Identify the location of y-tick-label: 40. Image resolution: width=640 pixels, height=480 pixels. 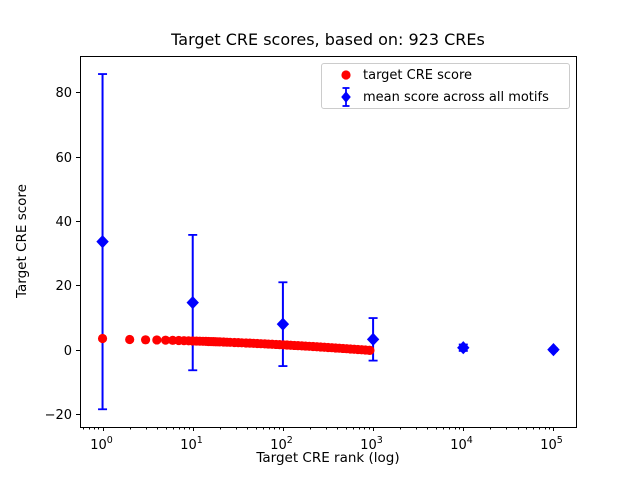
(63, 222).